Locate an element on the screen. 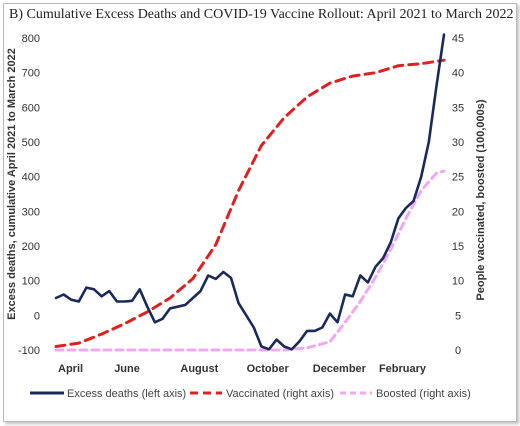  x-tick-label: October is located at coordinates (268, 369).